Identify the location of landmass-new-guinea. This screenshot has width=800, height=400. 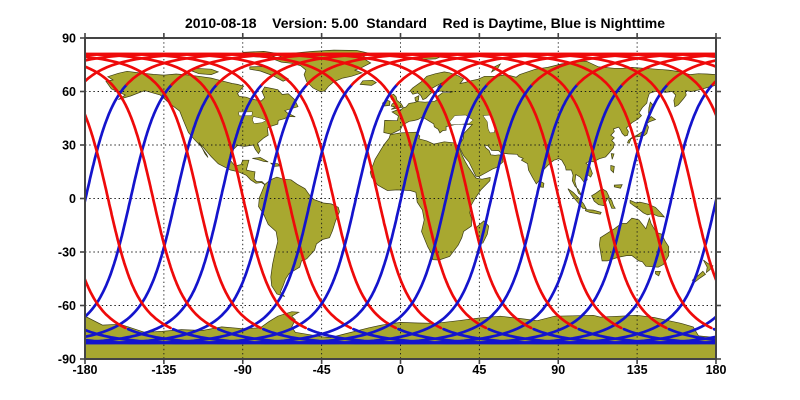
(647, 208).